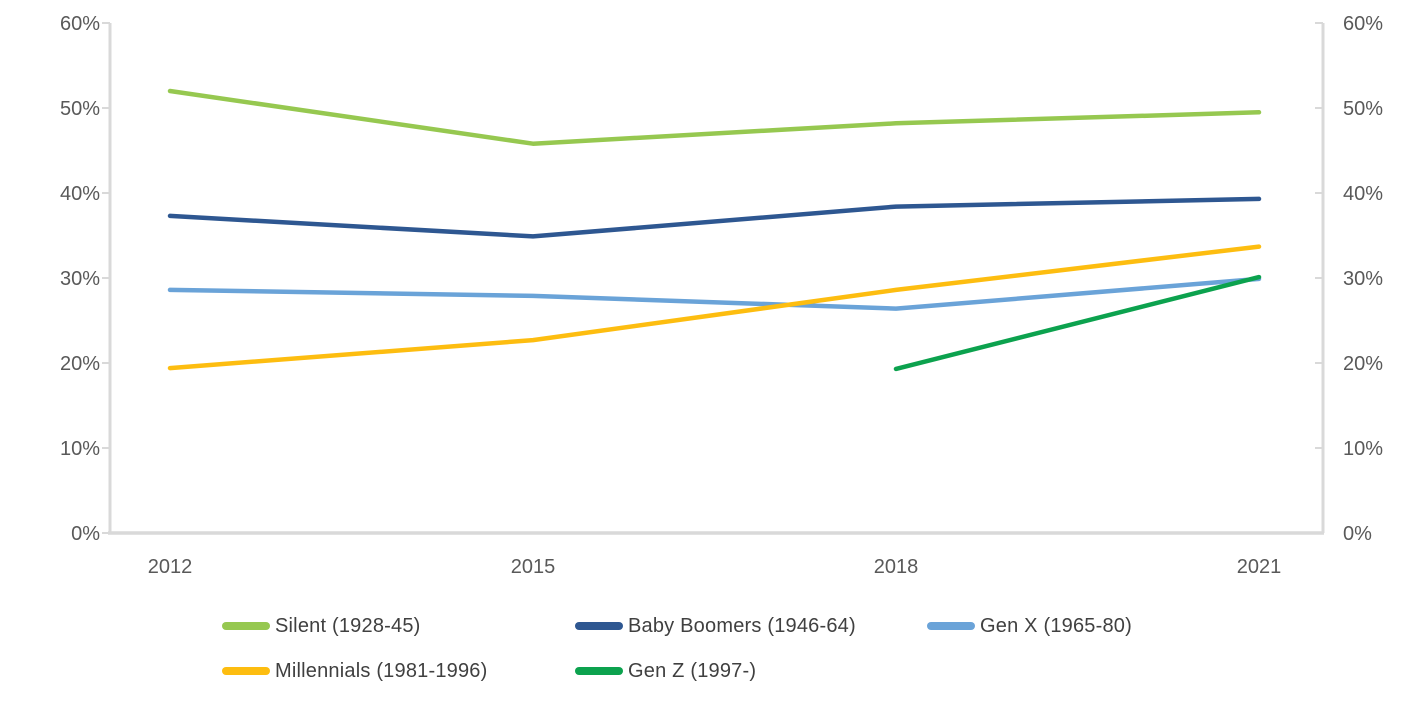 The width and height of the screenshot is (1420, 705). What do you see at coordinates (742, 625) in the screenshot?
I see `legend-label: Baby Boomers (1946-64)` at bounding box center [742, 625].